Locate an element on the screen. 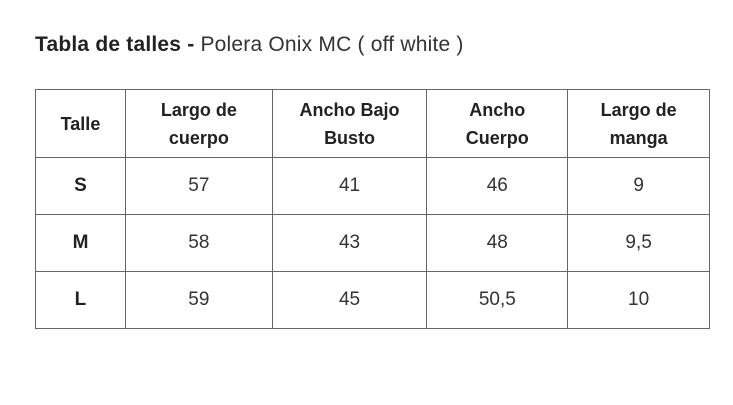 This screenshot has width=733, height=405. table-row: L 59 45 50,5 10 is located at coordinates (372, 300).